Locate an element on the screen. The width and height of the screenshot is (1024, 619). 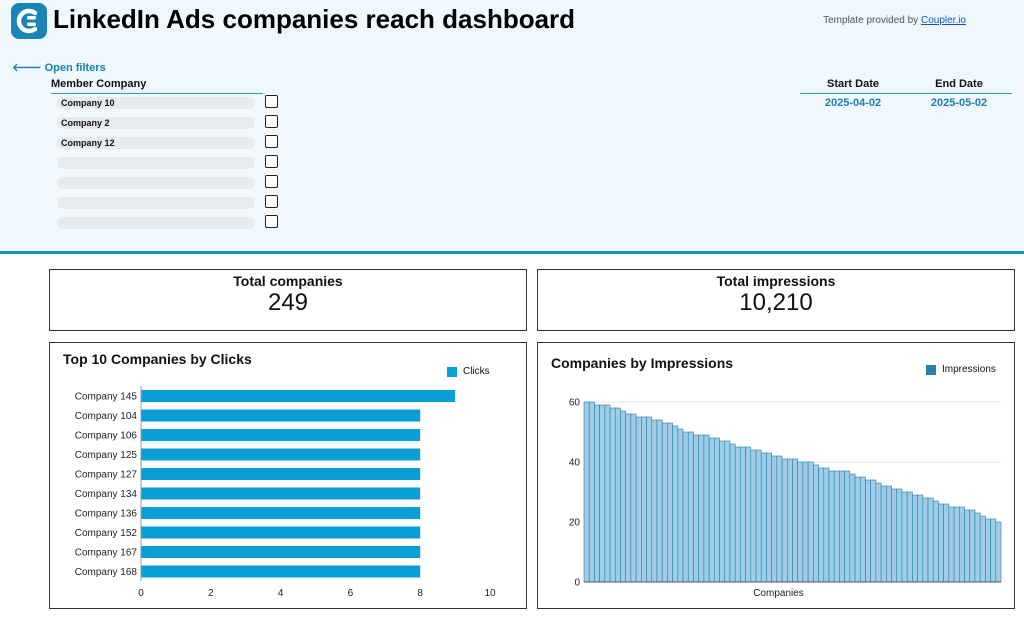
template-credit: Template provided by Coupler.io is located at coordinates (894, 20).